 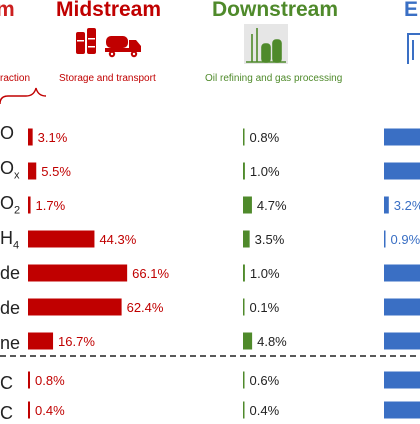 What do you see at coordinates (23, 96) in the screenshot?
I see `upstream-bracket` at bounding box center [23, 96].